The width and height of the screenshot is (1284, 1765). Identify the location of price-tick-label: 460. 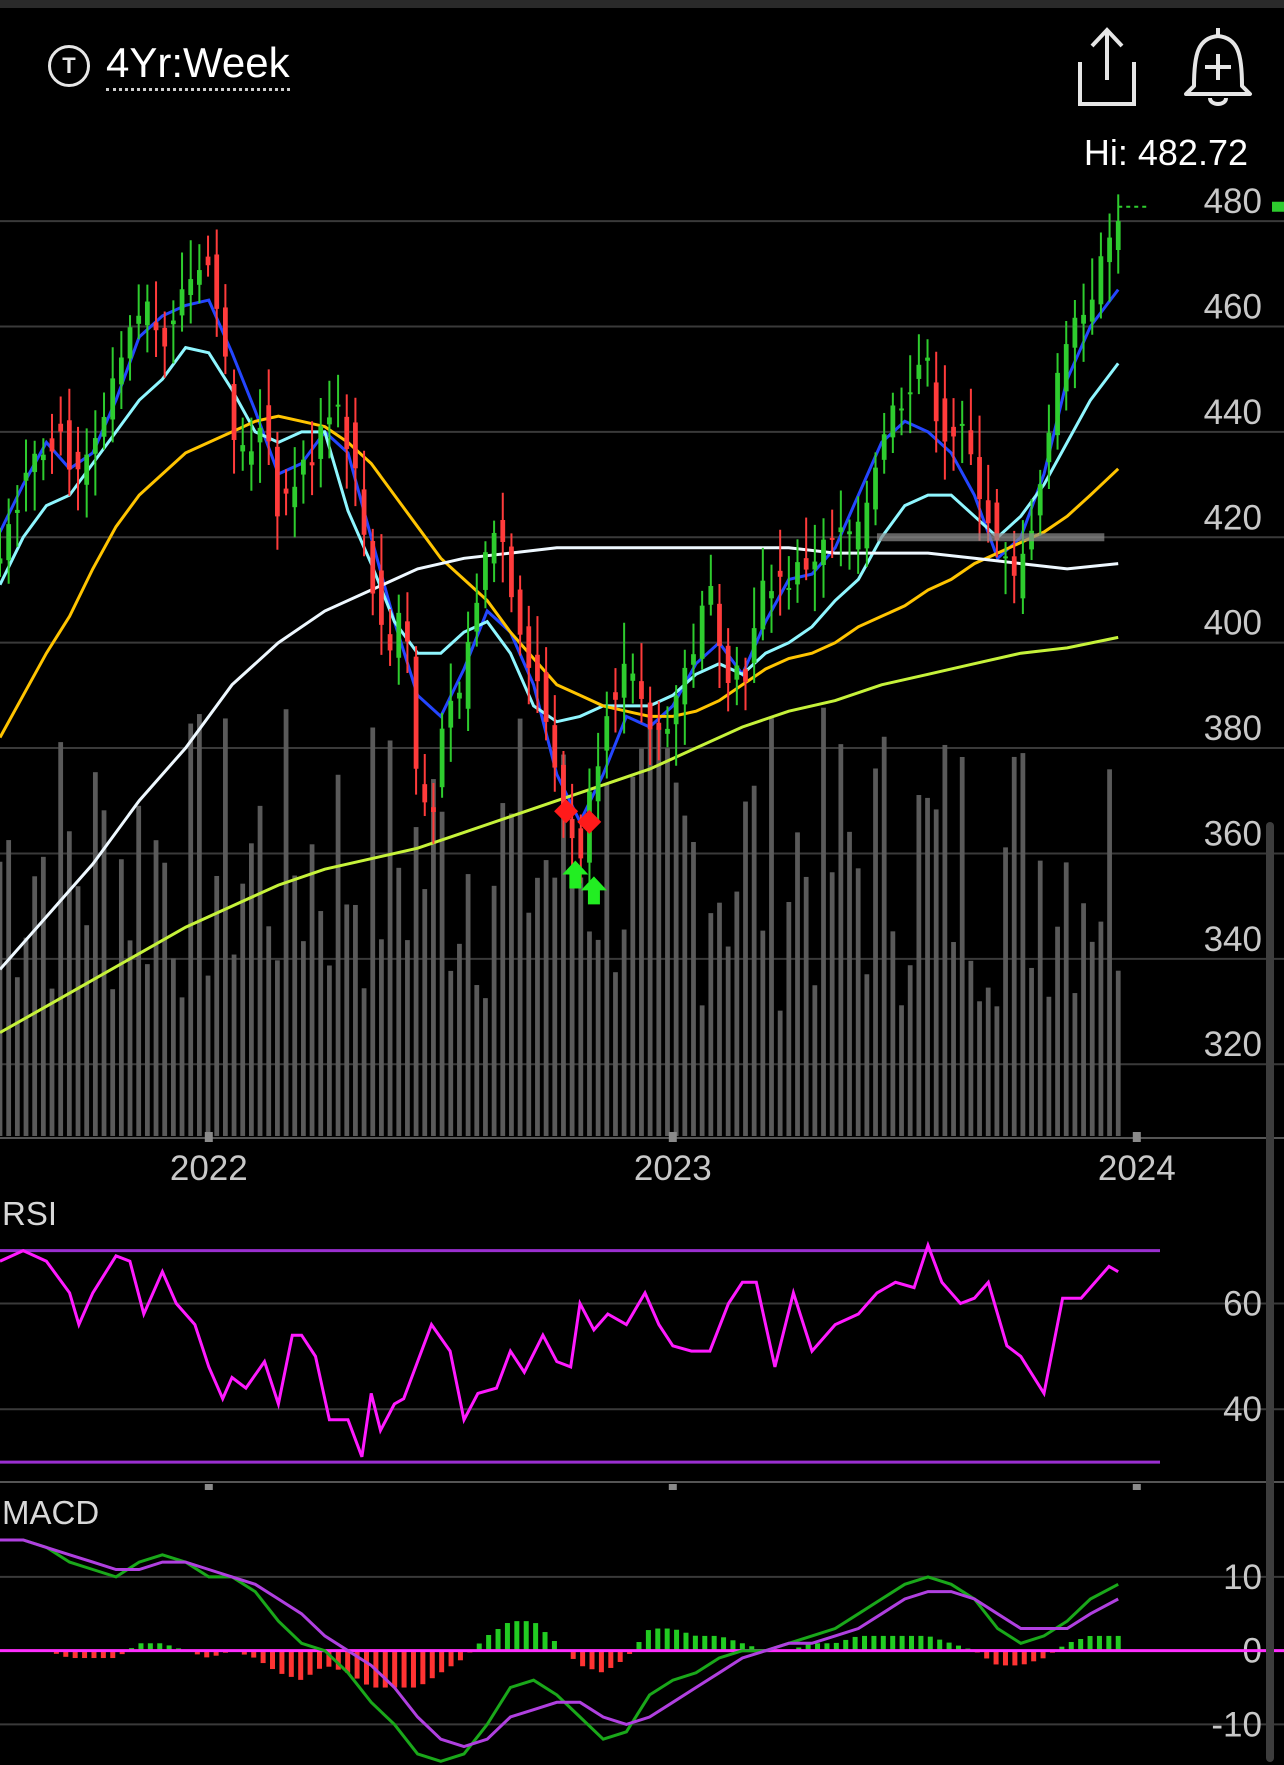
(1233, 306).